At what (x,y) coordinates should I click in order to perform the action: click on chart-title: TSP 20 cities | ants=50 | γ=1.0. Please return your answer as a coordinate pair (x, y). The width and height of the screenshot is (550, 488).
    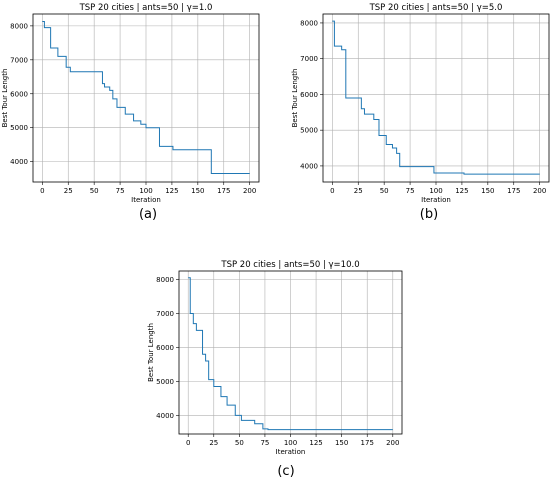
    Looking at the image, I should click on (146, 8).